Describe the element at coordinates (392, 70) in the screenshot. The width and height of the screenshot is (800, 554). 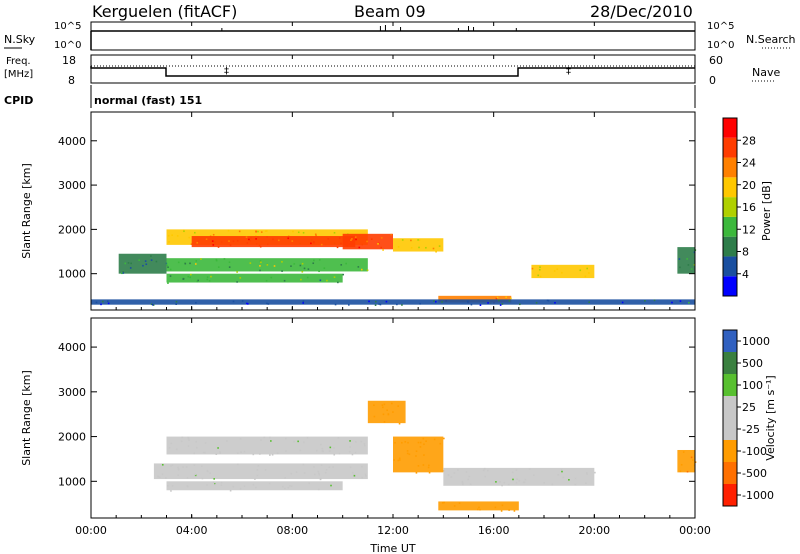
I see `freq-panel: ‡ ‡ Freq. [MHz] 18 8 60 0 Nave` at that location.